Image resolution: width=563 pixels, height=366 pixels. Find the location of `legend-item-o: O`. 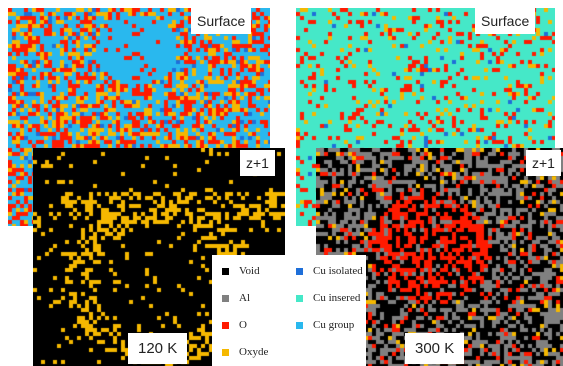

legend-item-o: O is located at coordinates (234, 325).